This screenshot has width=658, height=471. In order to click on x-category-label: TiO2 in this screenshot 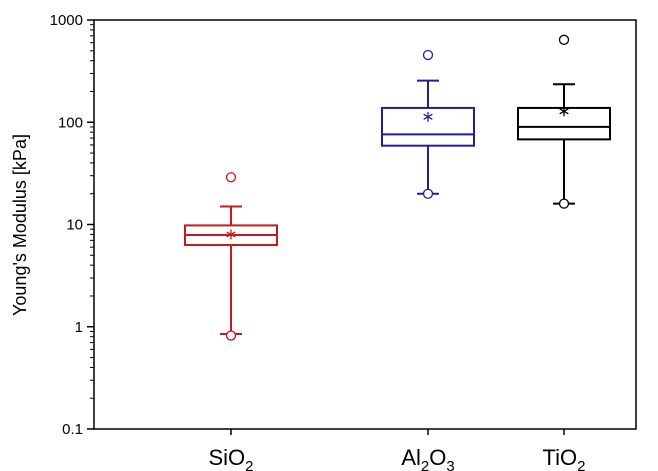, I will do `click(564, 458)`.